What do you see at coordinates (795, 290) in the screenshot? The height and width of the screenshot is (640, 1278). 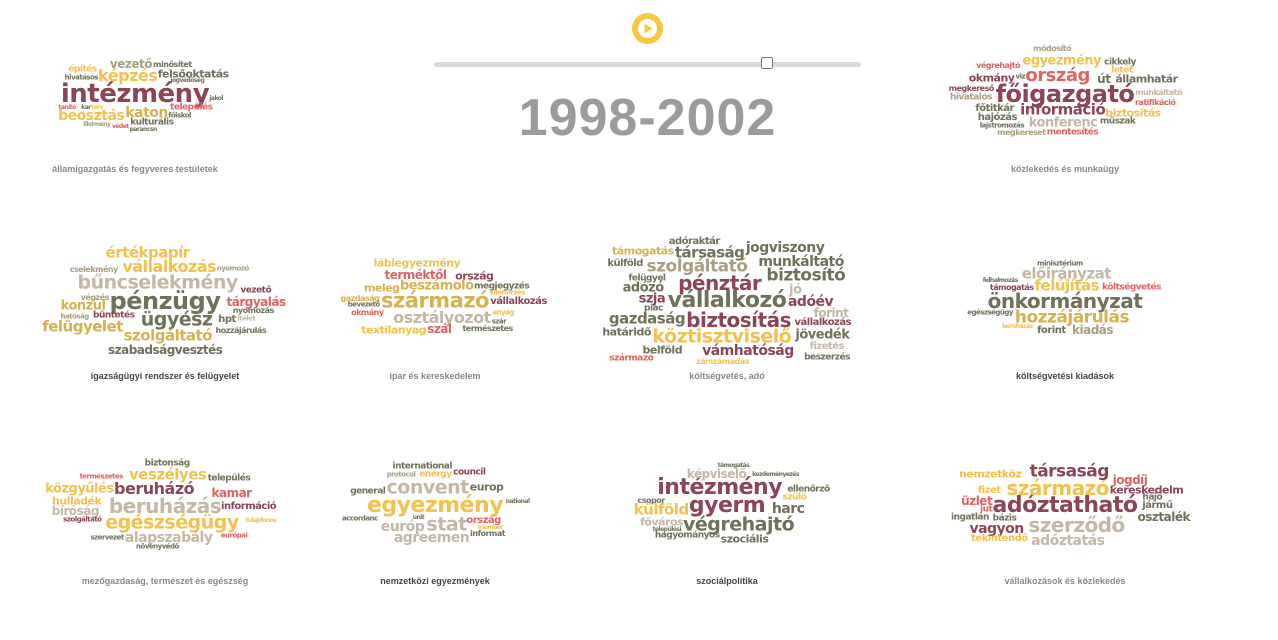 I see `cloud-word: jó` at bounding box center [795, 290].